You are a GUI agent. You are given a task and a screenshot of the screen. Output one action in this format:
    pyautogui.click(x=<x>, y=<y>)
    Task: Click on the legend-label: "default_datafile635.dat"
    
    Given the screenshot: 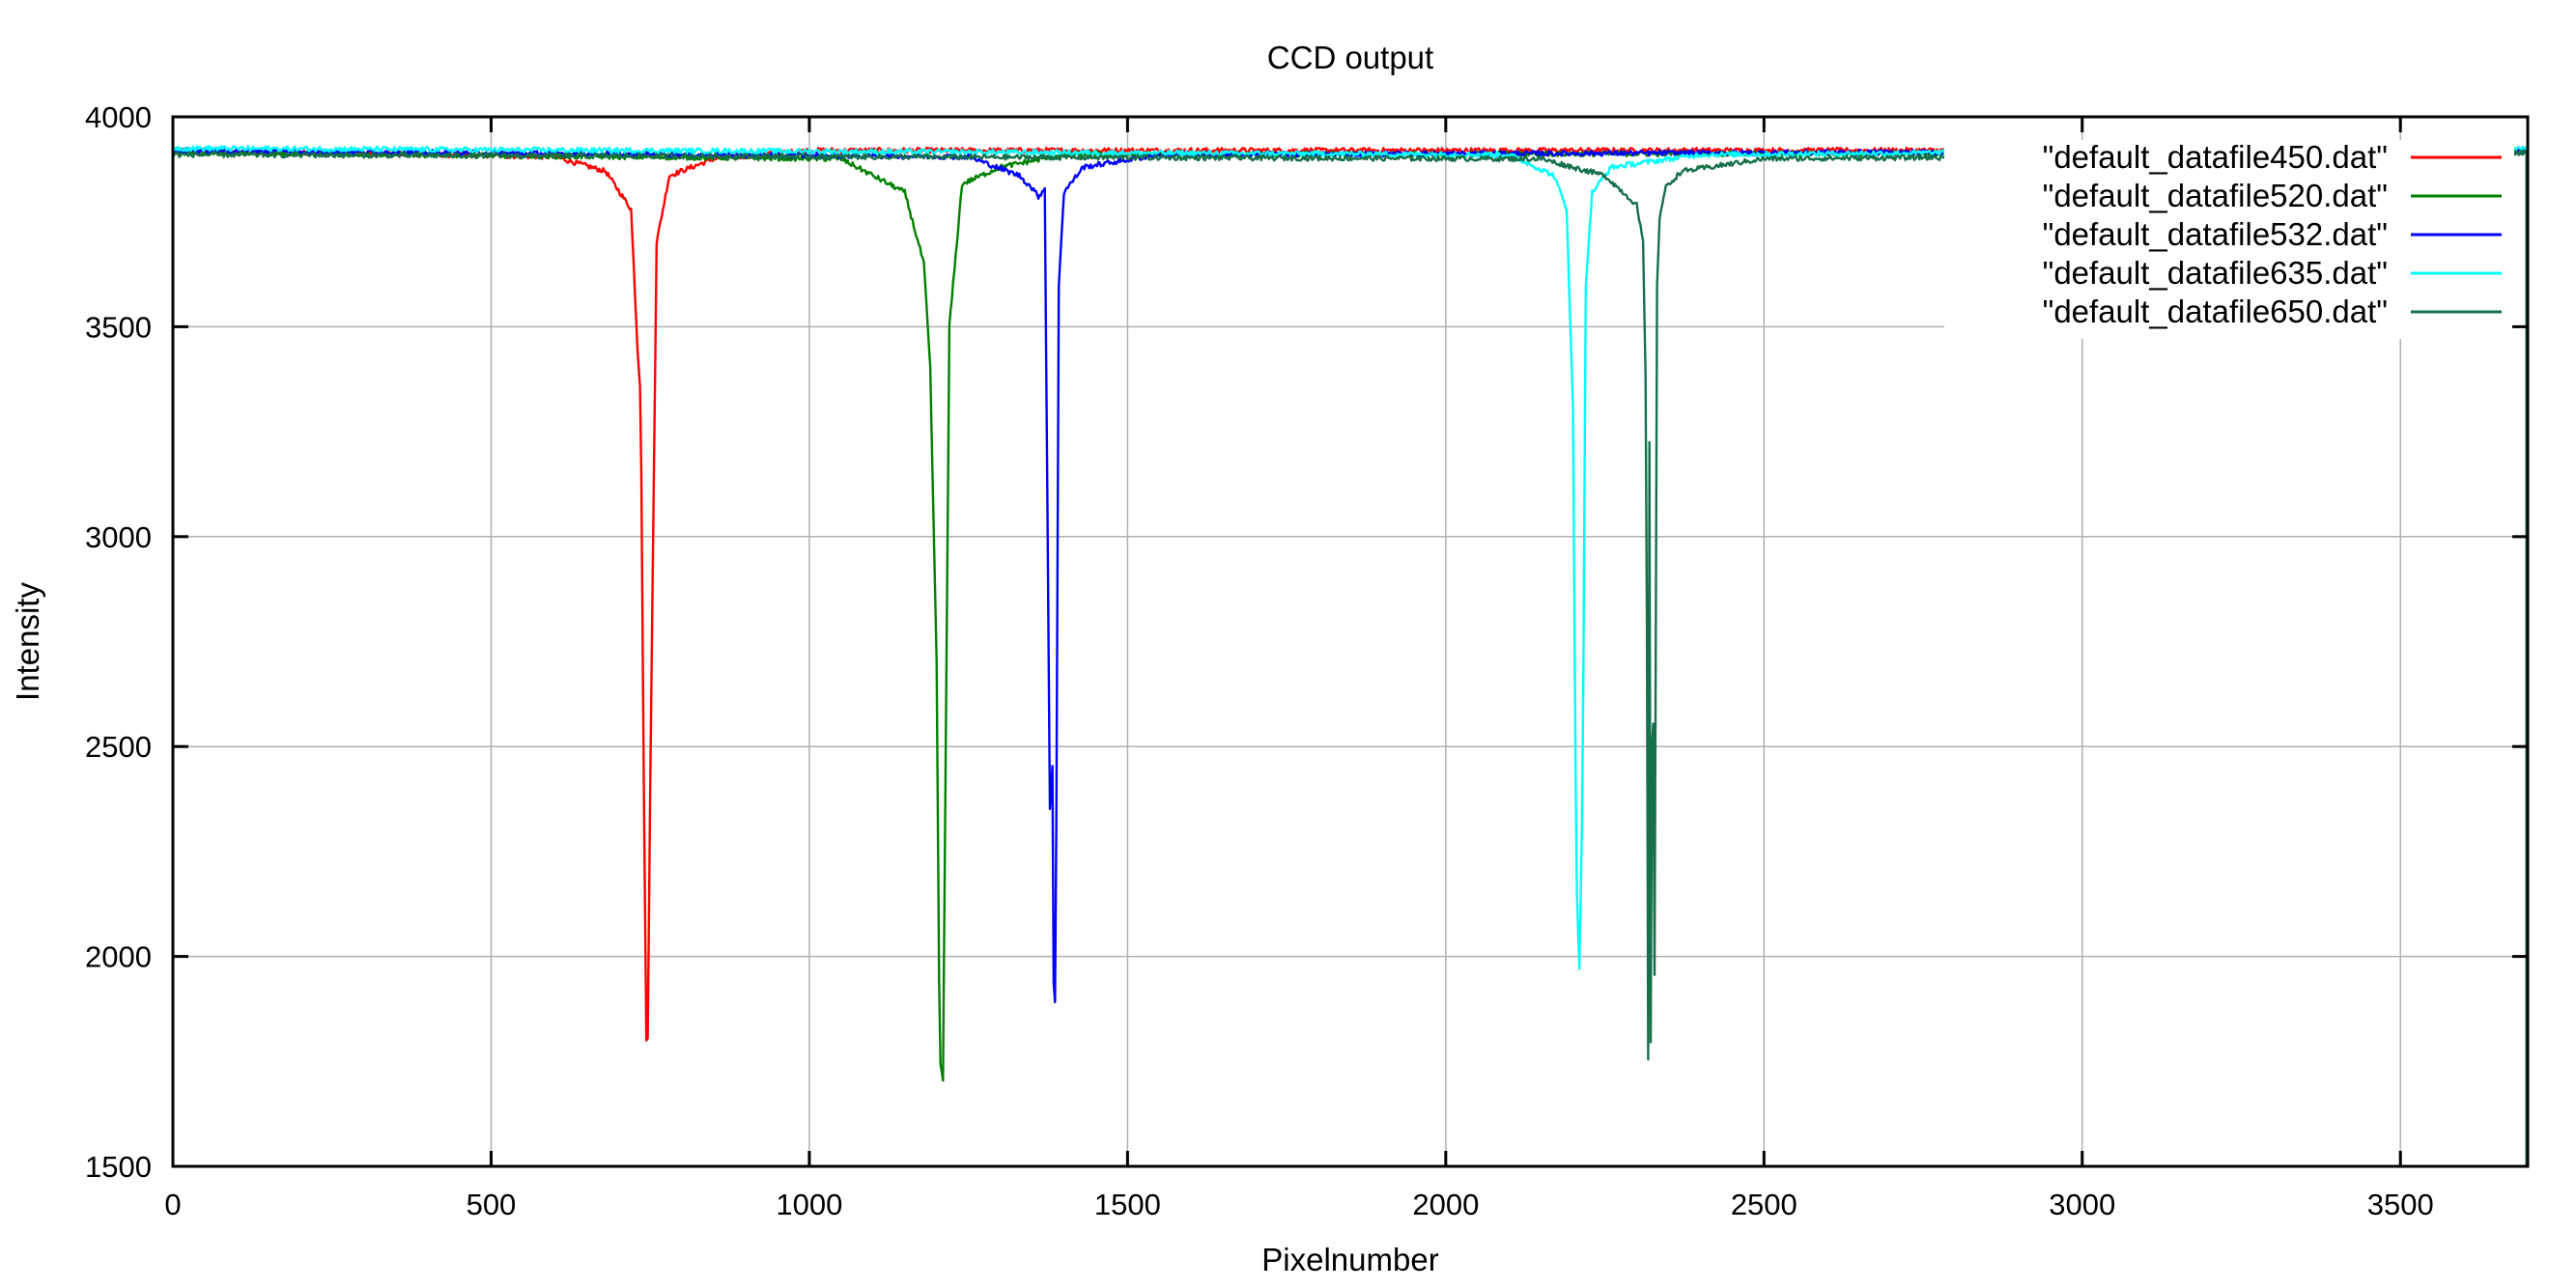 What is the action you would take?
    pyautogui.click(x=2215, y=273)
    